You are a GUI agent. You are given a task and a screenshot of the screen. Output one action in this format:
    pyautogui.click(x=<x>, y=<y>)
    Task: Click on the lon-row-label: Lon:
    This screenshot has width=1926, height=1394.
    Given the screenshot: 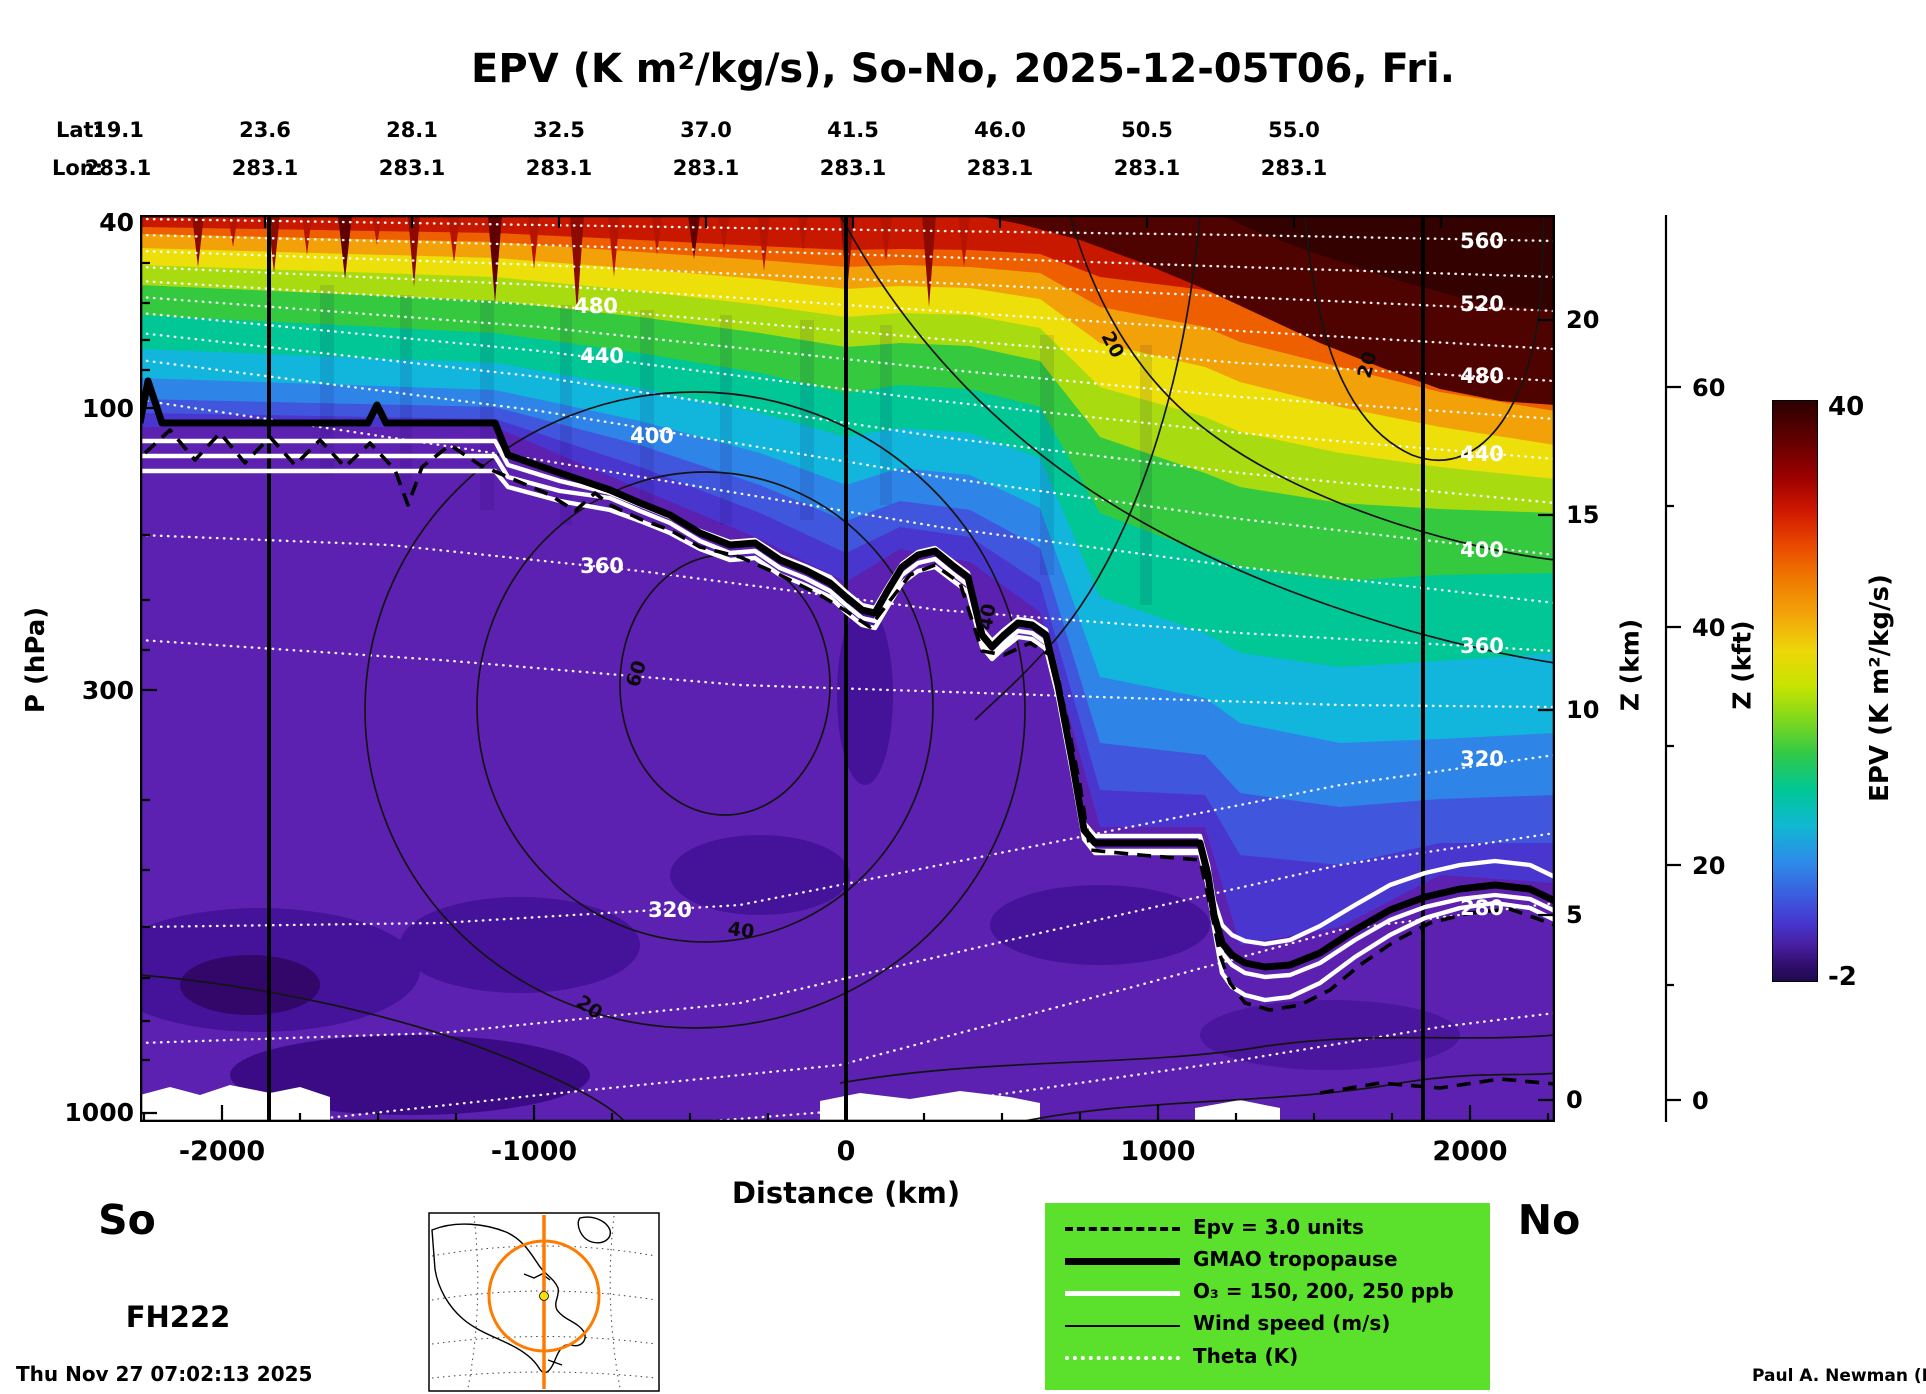 What is the action you would take?
    pyautogui.click(x=78, y=168)
    